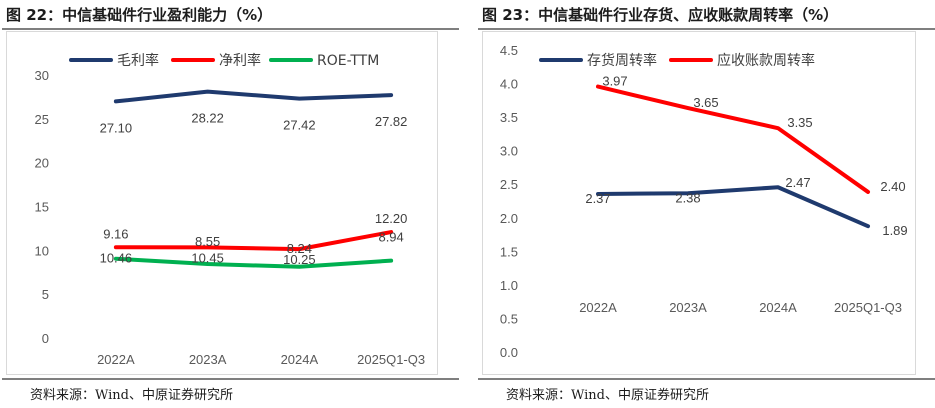 This screenshot has height=408, width=935. What do you see at coordinates (509, 184) in the screenshot?
I see `y-tick-label: 2.5` at bounding box center [509, 184].